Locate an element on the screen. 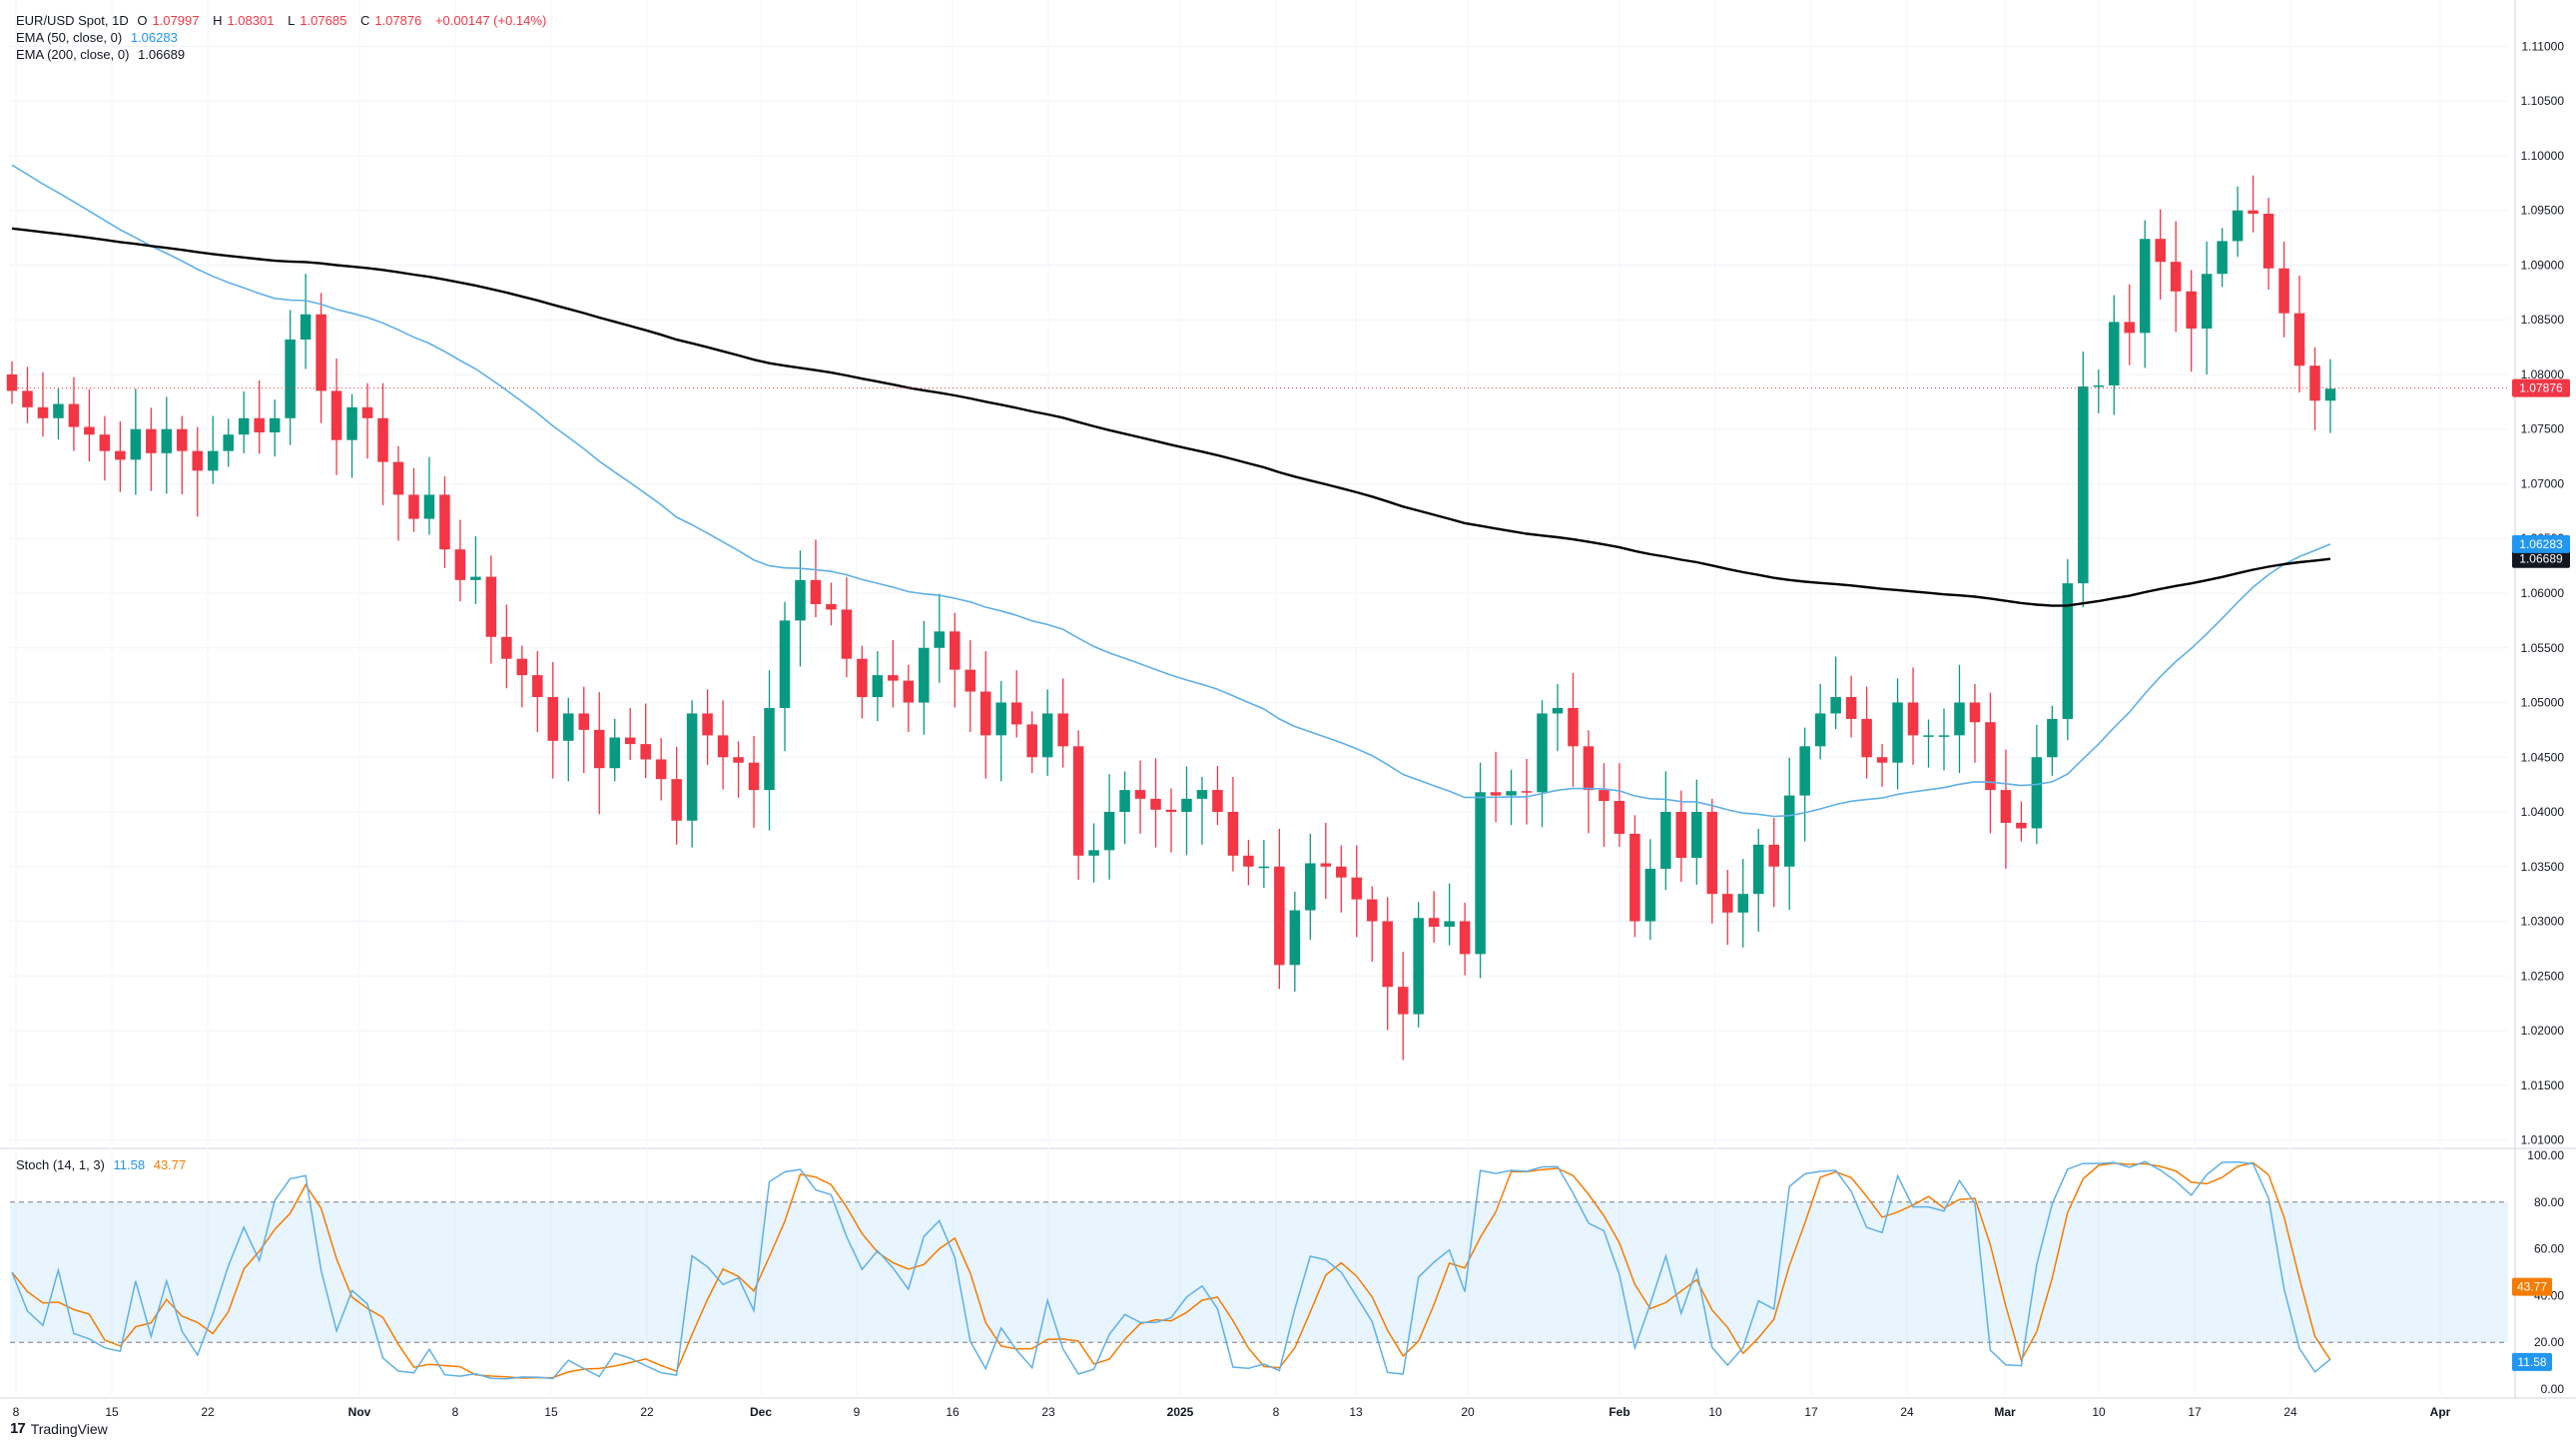  tradingview-logo-icon: 17 is located at coordinates (18, 1429).